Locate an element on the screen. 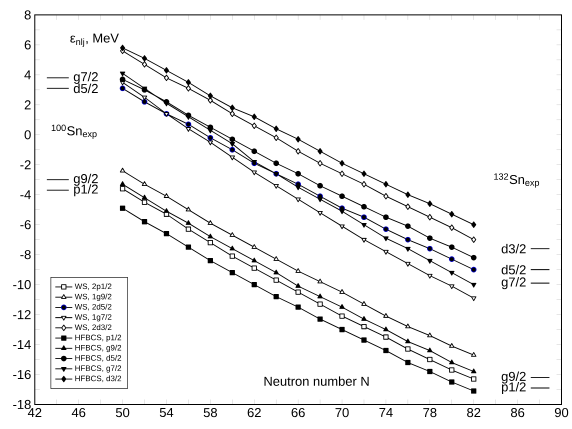 This screenshot has height=429, width=572. x-tick-label: 42 is located at coordinates (35, 412).